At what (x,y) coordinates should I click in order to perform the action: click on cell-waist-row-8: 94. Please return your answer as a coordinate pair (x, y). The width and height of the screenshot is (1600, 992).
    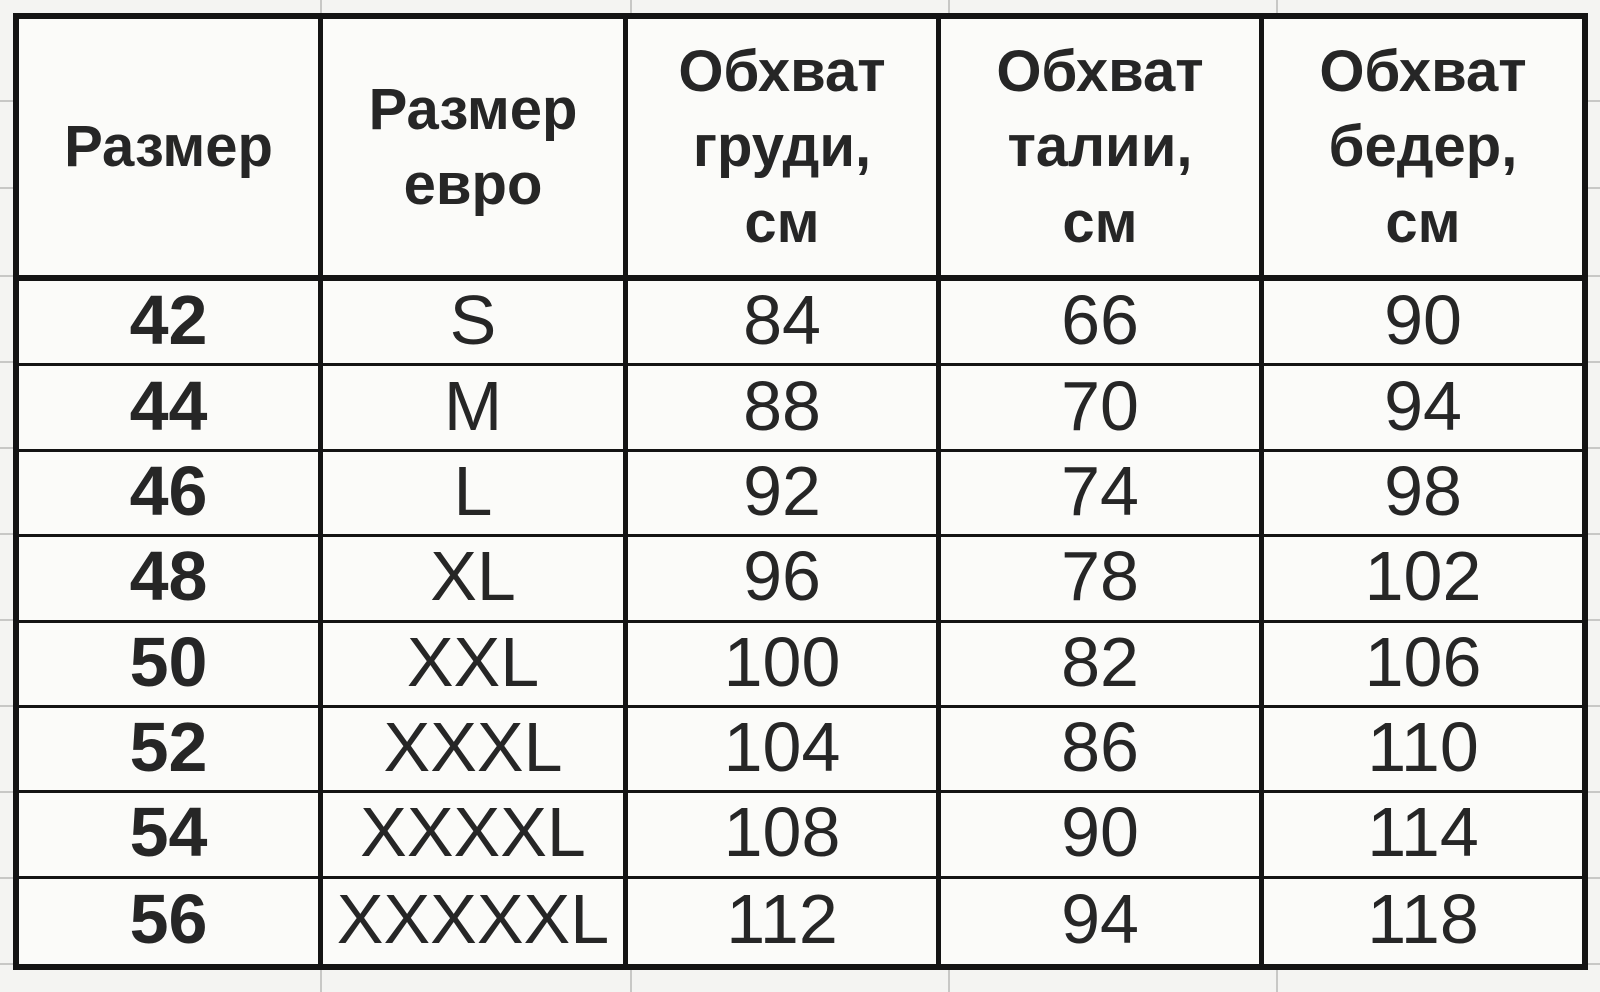
    Looking at the image, I should click on (1102, 921).